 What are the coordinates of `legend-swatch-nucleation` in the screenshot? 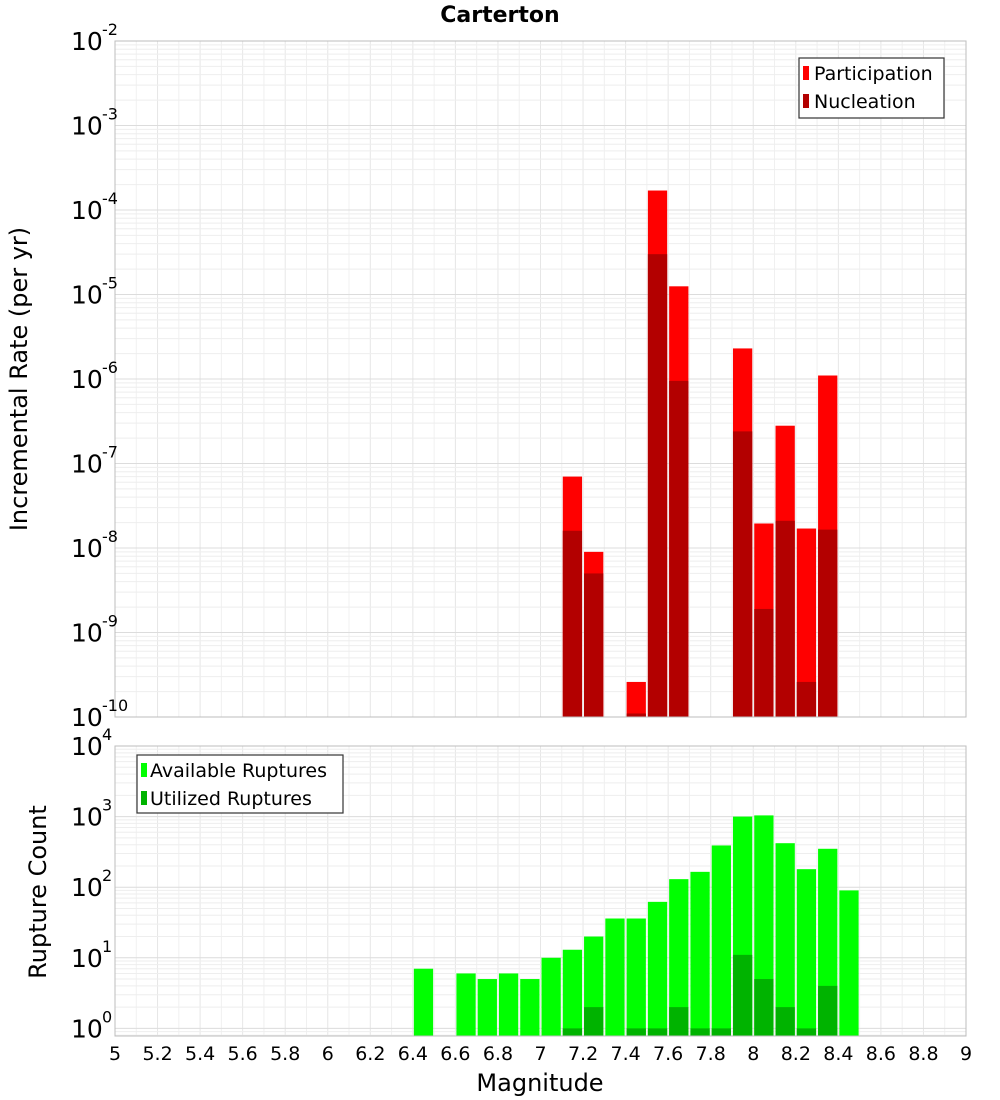 It's located at (806, 101).